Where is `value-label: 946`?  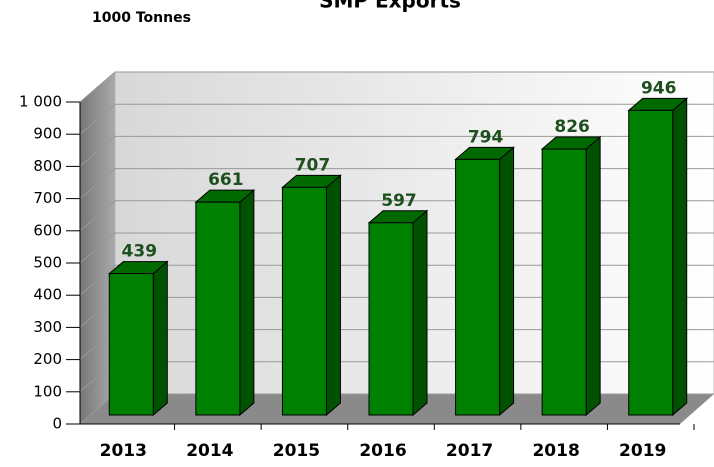
value-label: 946 is located at coordinates (659, 88).